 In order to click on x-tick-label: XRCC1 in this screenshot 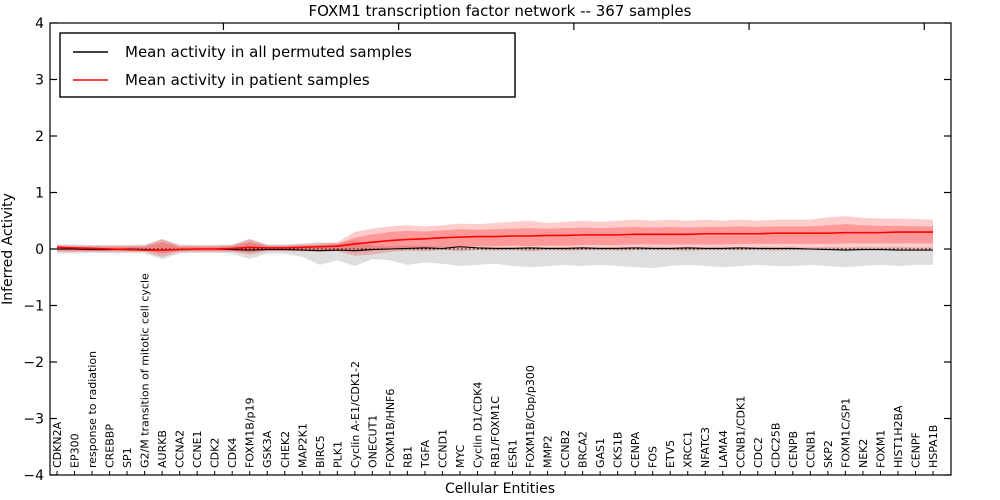, I will do `click(688, 449)`.